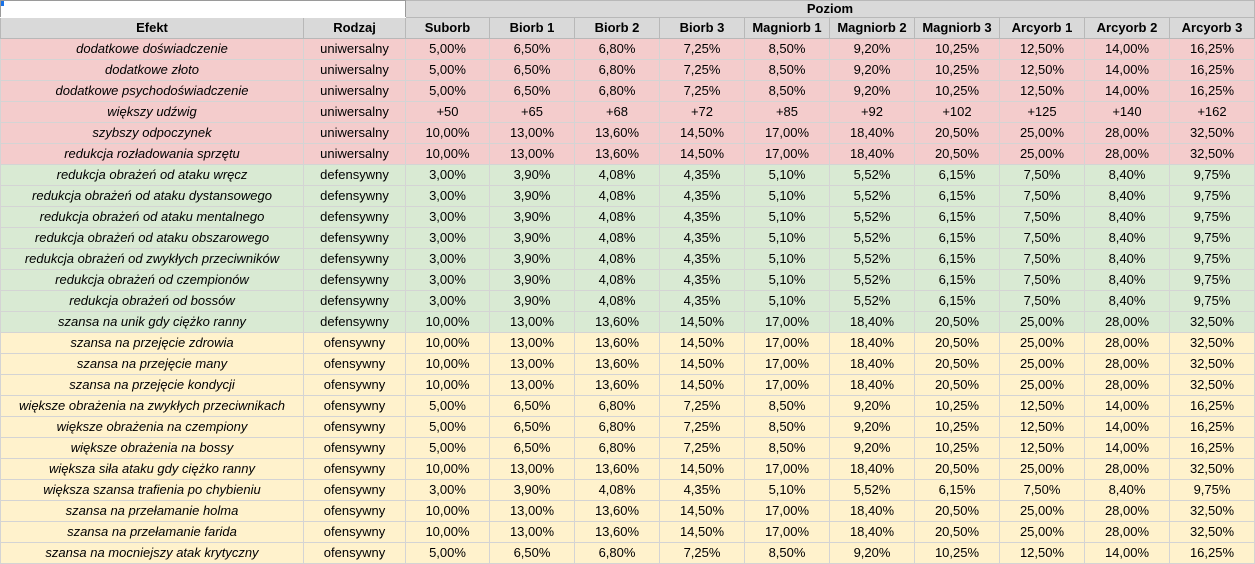  Describe the element at coordinates (787, 112) in the screenshot. I see `value-cell: +85` at that location.